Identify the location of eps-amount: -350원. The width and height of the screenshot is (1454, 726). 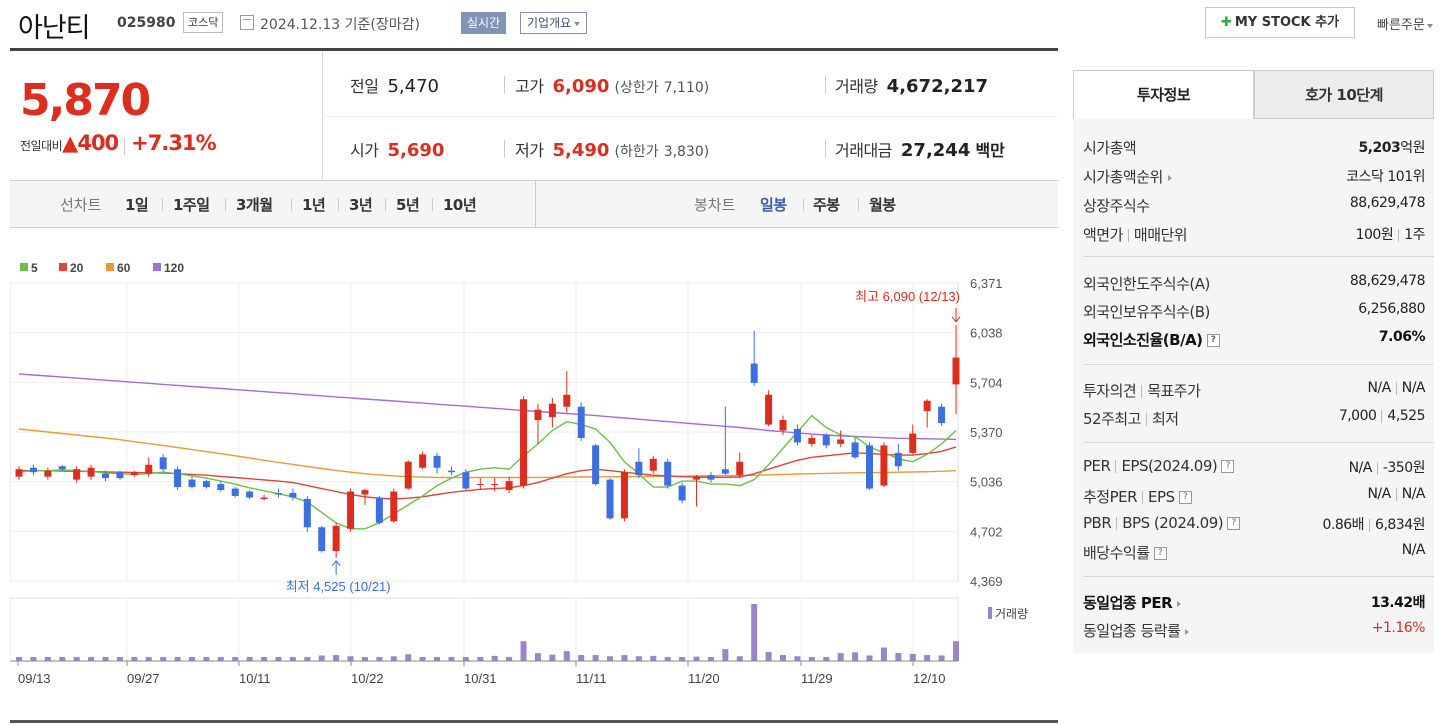
(1404, 468).